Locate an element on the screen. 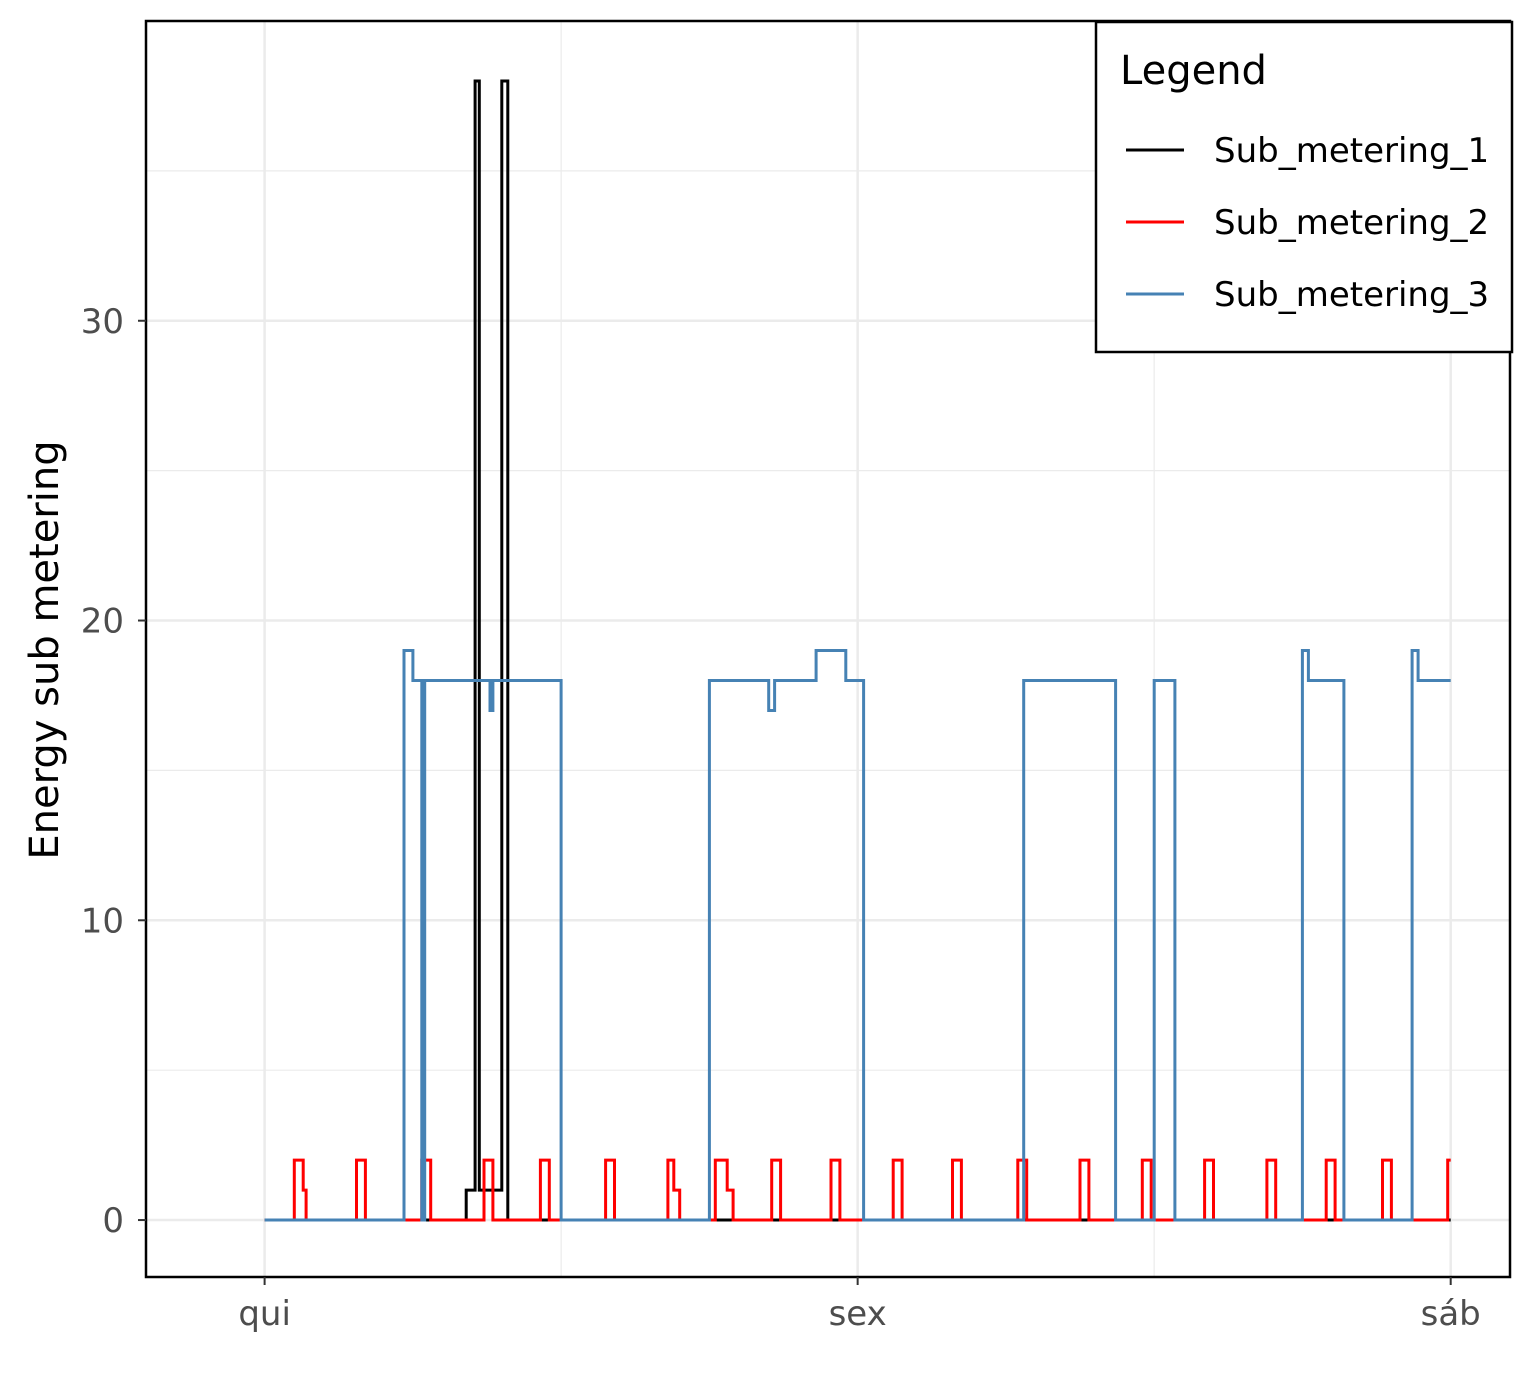 This screenshot has width=1534, height=1378. y-axis-title: Energy sub metering is located at coordinates (45, 649).